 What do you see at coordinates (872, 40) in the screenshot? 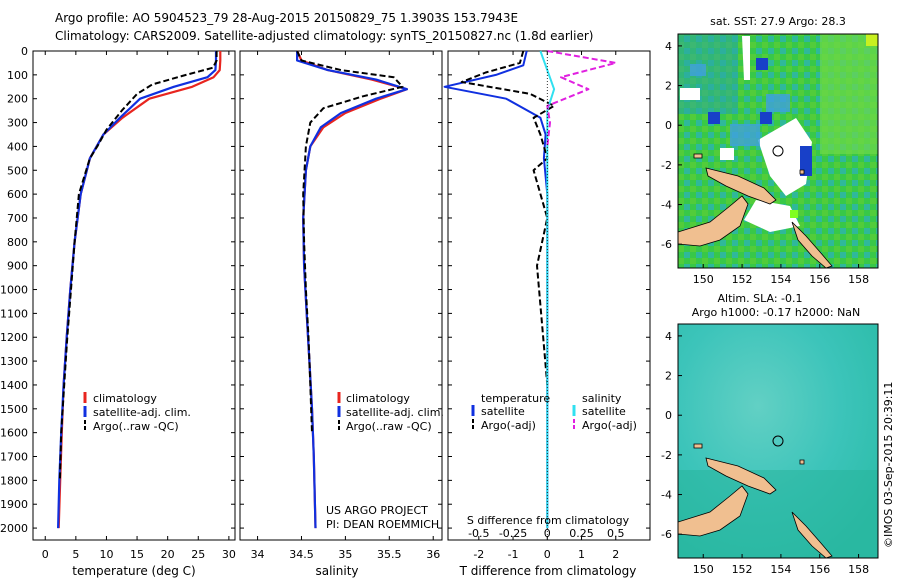
I see `sst-warm-corner` at bounding box center [872, 40].